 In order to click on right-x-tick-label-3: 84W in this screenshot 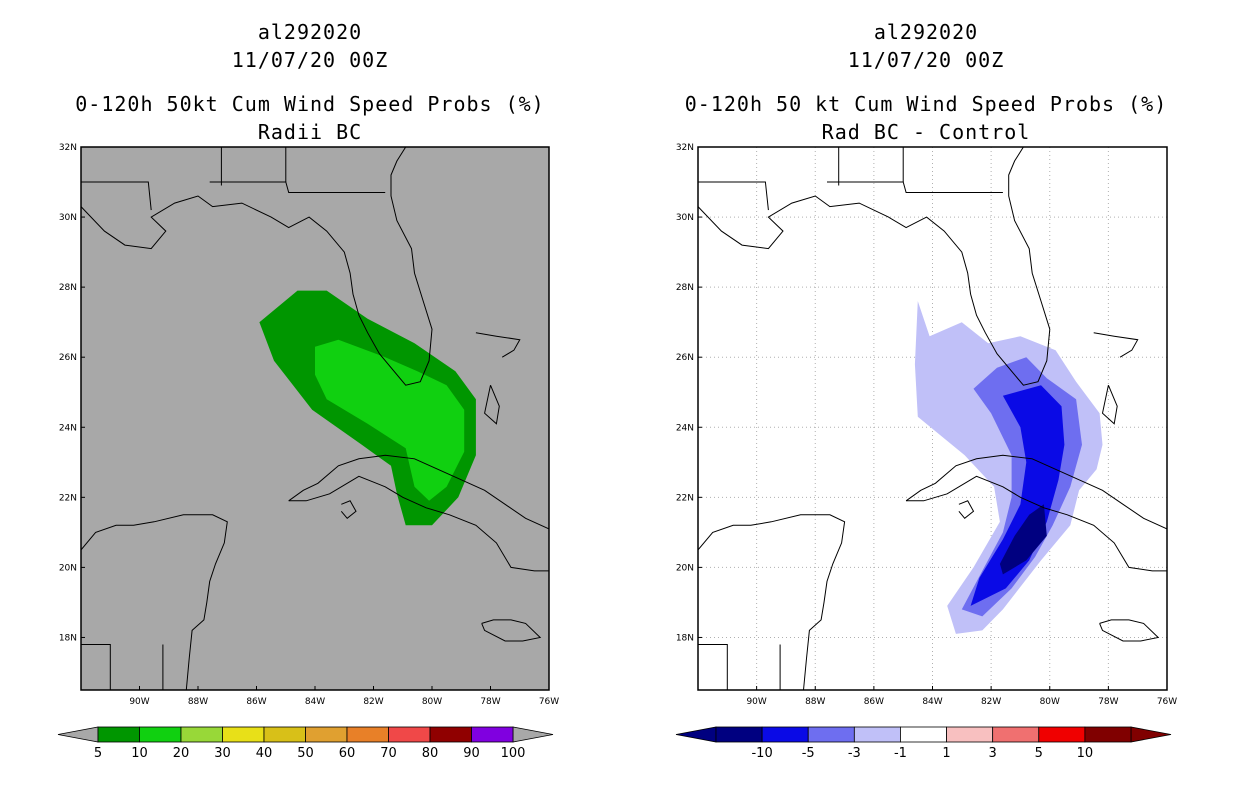, I will do `click(932, 702)`.